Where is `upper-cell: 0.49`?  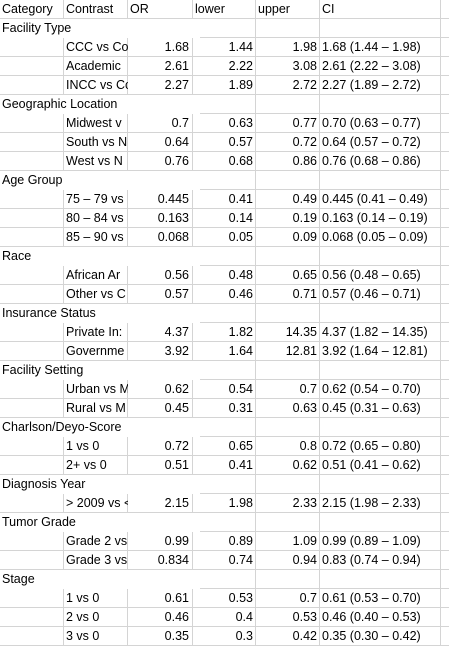
upper-cell: 0.49 is located at coordinates (304, 199).